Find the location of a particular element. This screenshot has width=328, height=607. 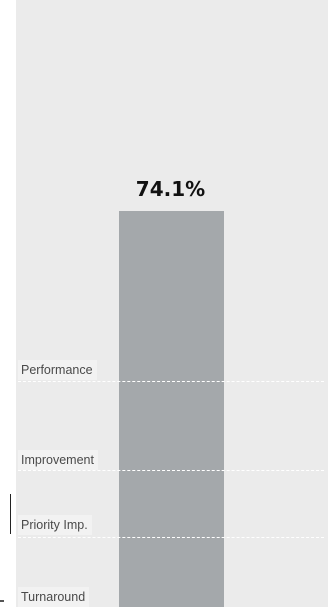

ref-label-performance: Performance is located at coordinates (57, 370).